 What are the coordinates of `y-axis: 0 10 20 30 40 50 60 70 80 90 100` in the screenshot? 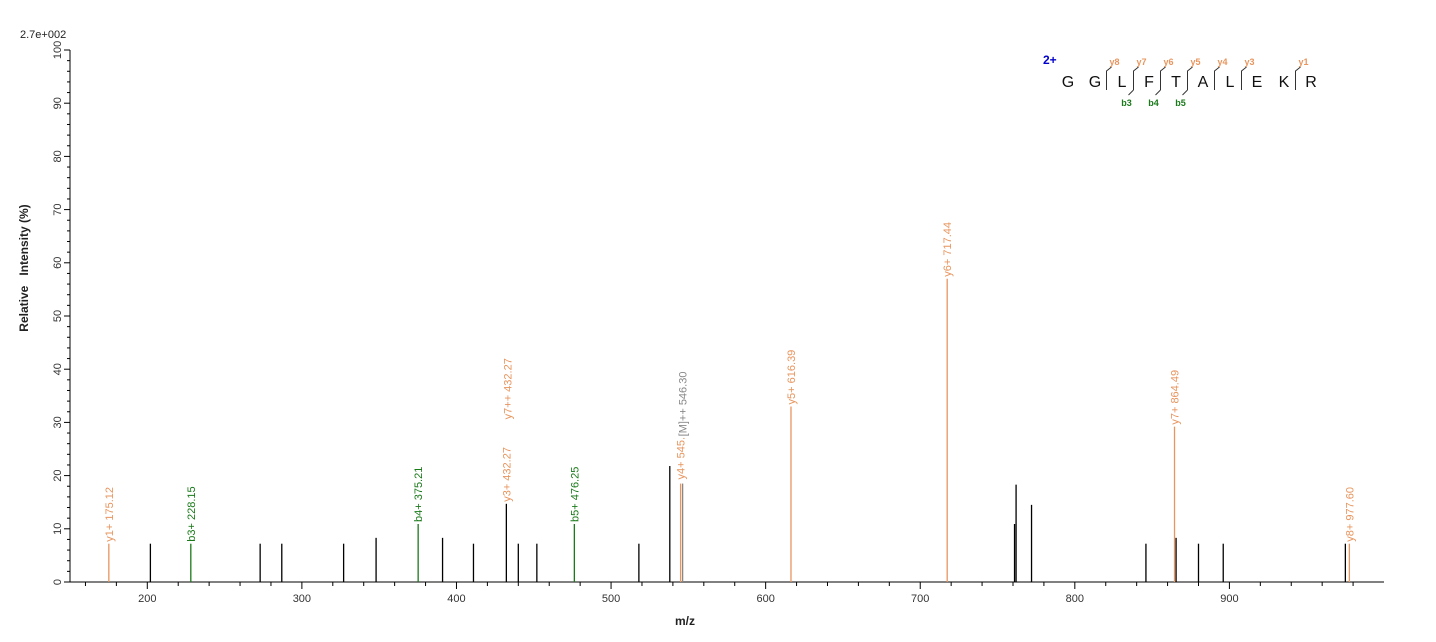 It's located at (61, 313).